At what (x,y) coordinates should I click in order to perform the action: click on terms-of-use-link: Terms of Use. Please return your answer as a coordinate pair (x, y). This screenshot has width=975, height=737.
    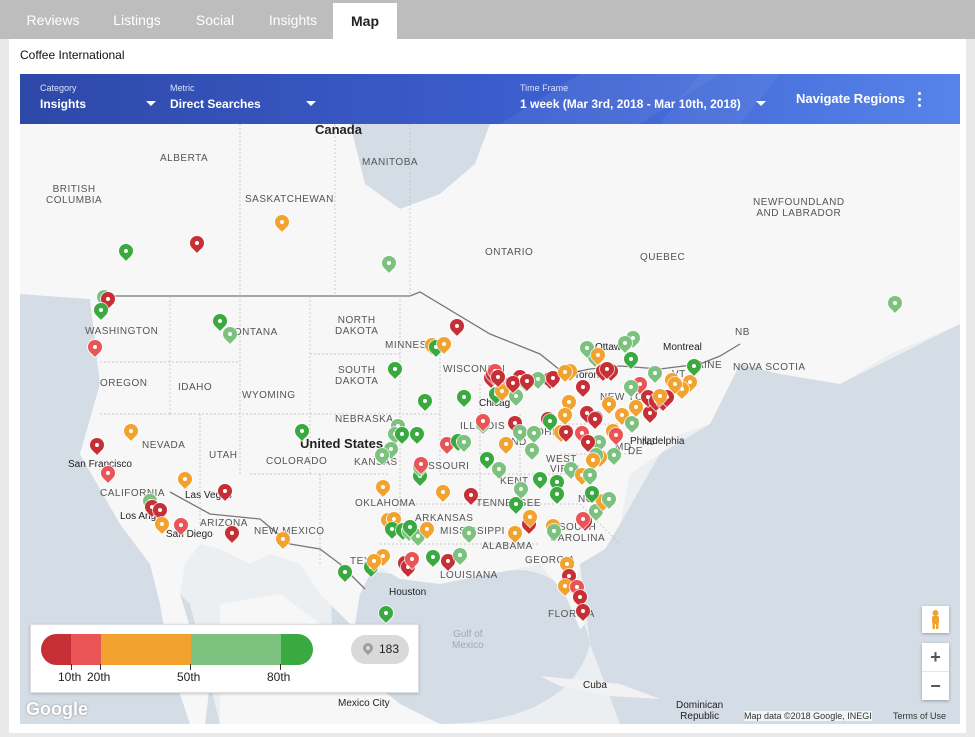
    Looking at the image, I should click on (920, 716).